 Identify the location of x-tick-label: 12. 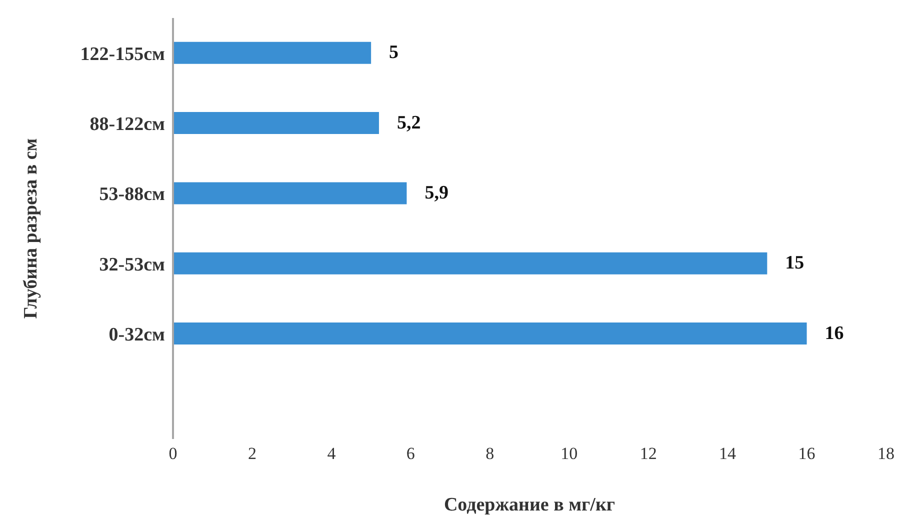
(648, 454).